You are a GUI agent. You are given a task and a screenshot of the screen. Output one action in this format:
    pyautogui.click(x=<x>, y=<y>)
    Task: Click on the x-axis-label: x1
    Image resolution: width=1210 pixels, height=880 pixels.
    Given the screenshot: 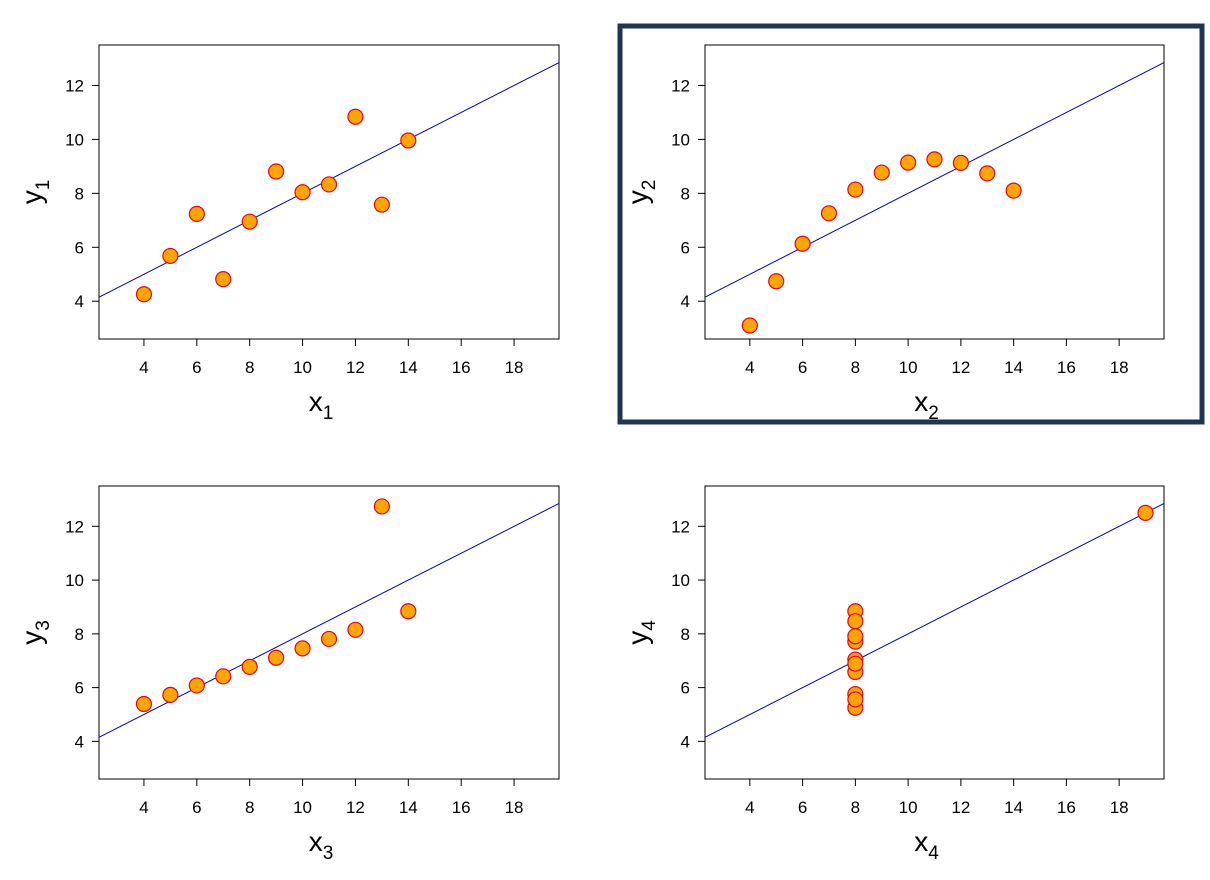 What is the action you would take?
    pyautogui.click(x=321, y=405)
    